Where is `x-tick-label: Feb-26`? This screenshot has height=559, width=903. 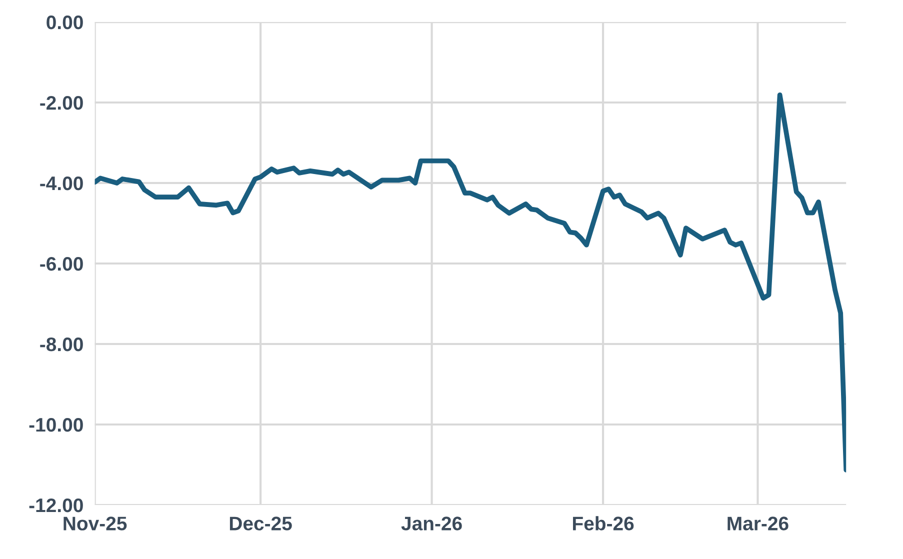 x-tick-label: Feb-26 is located at coordinates (603, 523).